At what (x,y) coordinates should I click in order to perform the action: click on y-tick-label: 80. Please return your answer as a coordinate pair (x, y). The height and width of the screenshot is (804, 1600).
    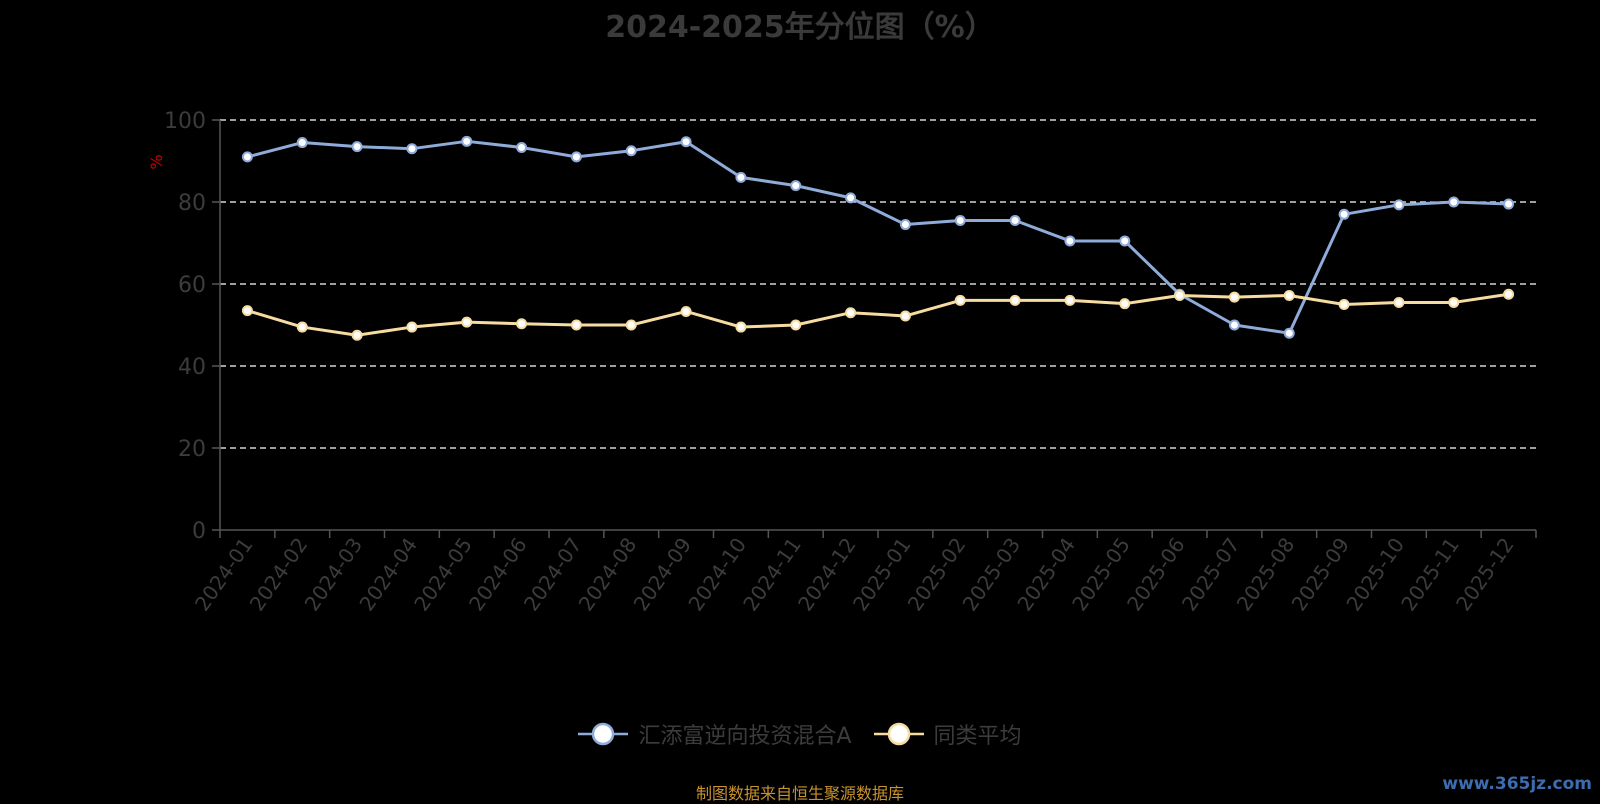
    Looking at the image, I should click on (192, 203).